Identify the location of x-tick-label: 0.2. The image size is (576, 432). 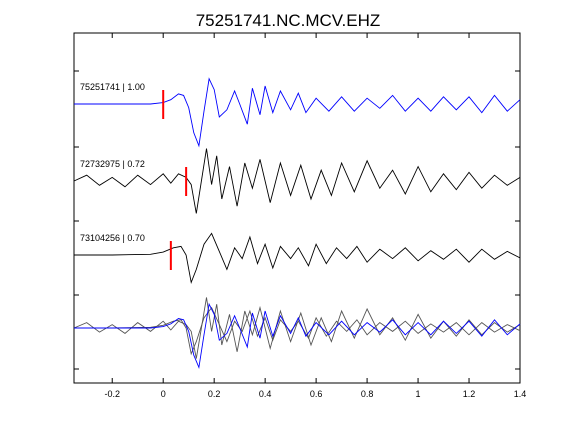
(214, 394).